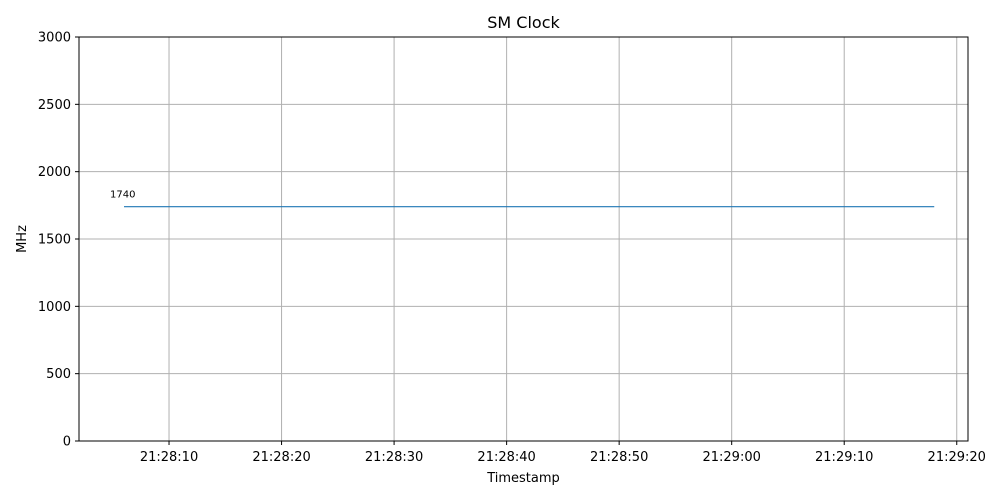 This screenshot has width=1000, height=504. Describe the element at coordinates (506, 457) in the screenshot. I see `x-tick-label: 21:28:40` at that location.